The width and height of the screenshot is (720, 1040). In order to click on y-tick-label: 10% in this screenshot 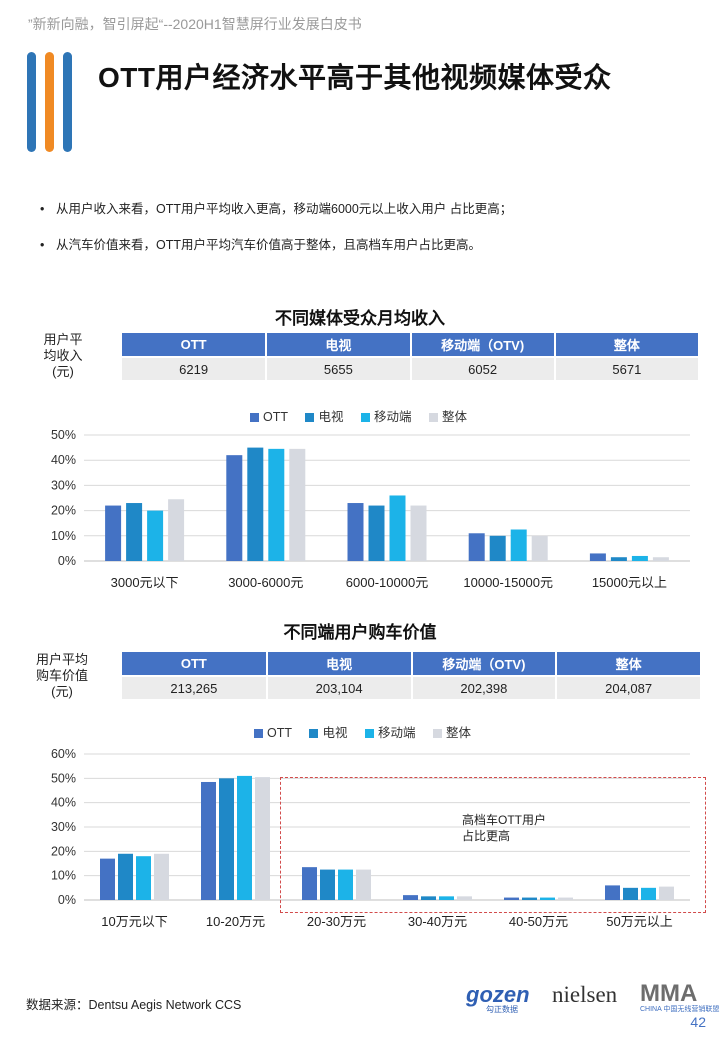, I will do `click(63, 876)`.